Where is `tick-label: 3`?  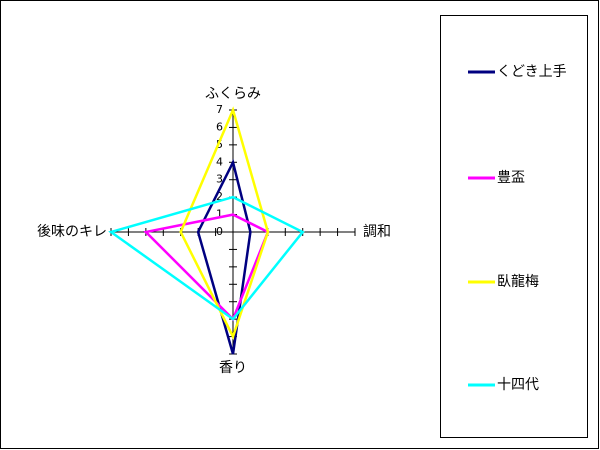 tick-label: 3 is located at coordinates (219, 179).